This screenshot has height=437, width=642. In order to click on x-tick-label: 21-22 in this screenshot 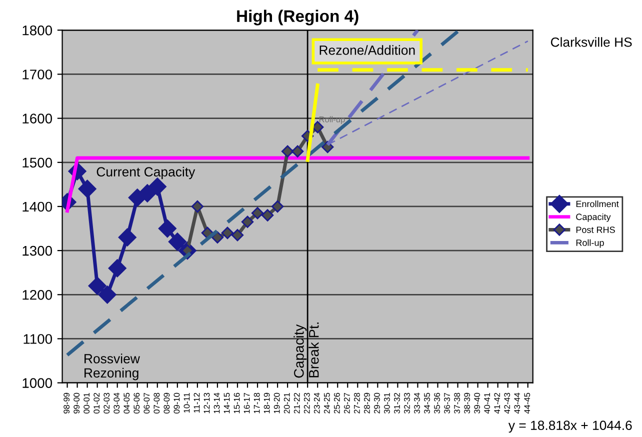, I will do `click(297, 403)`.